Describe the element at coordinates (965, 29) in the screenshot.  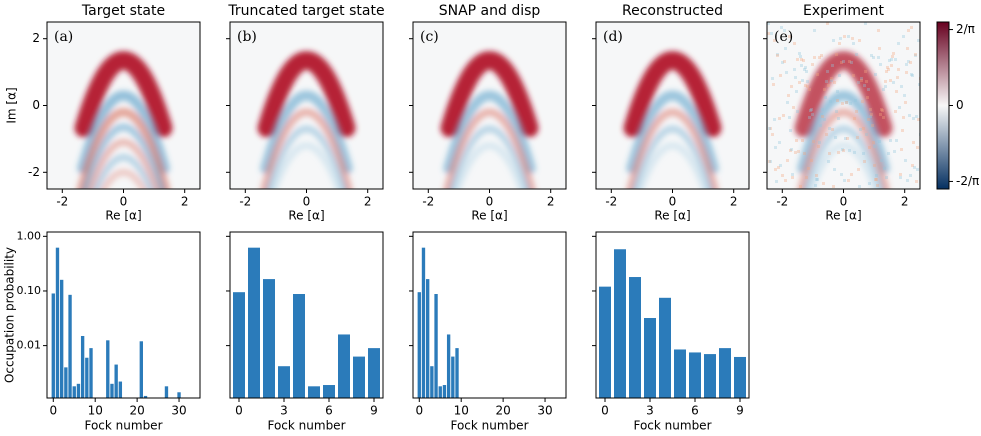
I see `colorbar-tick-label: 2/π` at that location.